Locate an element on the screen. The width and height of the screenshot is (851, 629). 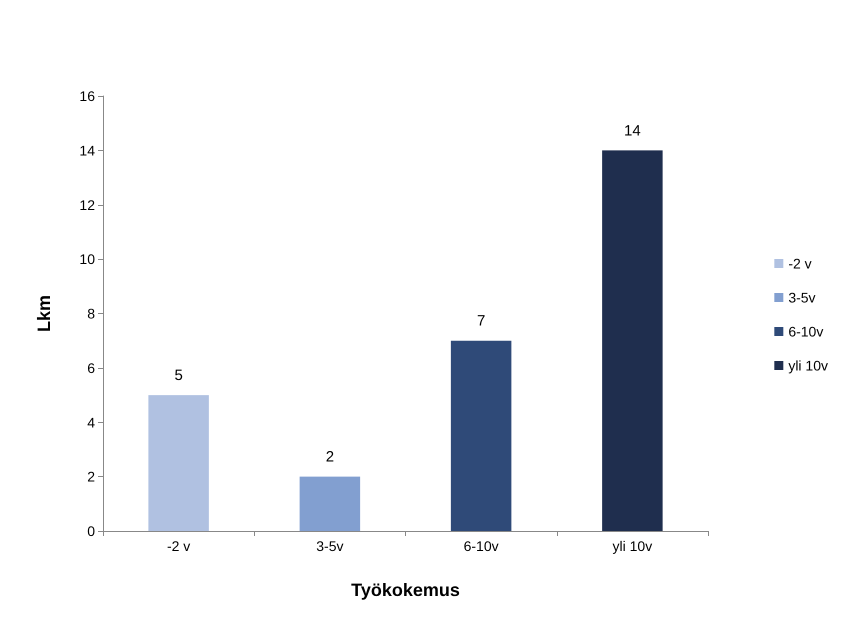
x-axis-title: Työkokemus is located at coordinates (405, 590).